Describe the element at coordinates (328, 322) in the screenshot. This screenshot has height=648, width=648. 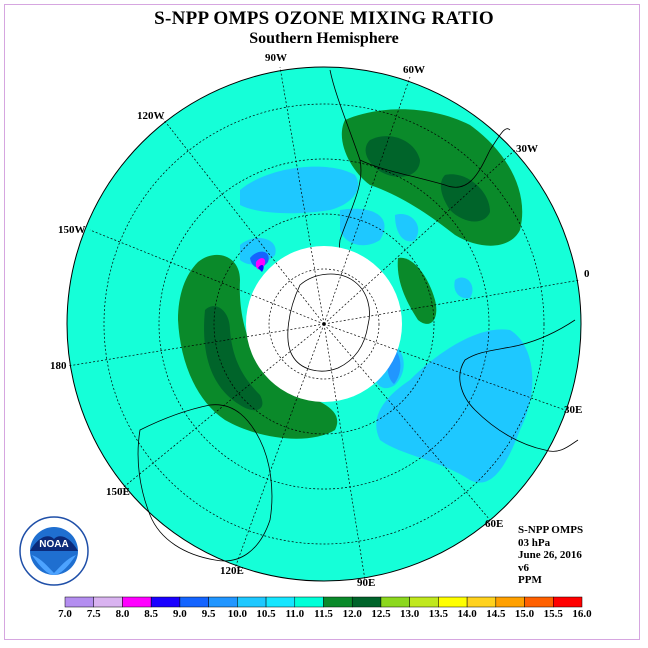
I see `antarctica-outline` at that location.